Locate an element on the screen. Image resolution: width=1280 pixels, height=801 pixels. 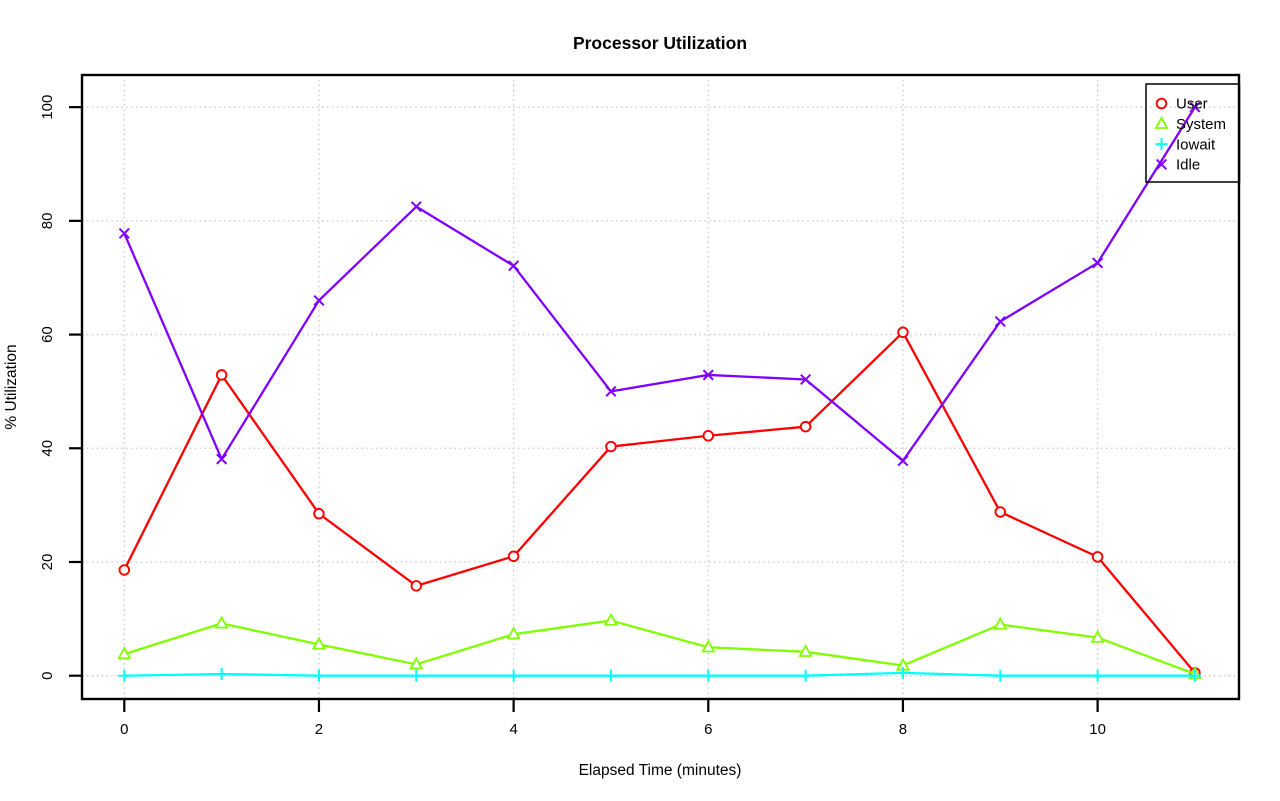
legend-marker-system is located at coordinates (1161, 122).